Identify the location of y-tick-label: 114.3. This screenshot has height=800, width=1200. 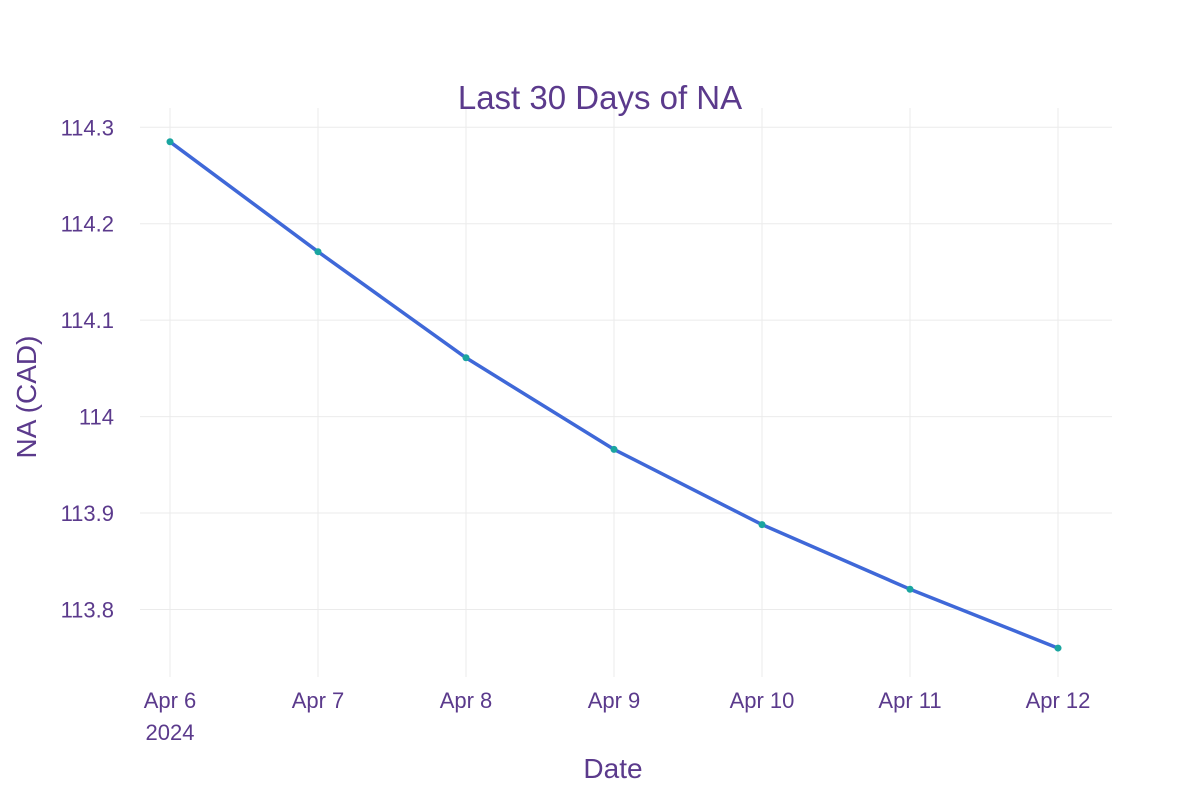
(87, 127).